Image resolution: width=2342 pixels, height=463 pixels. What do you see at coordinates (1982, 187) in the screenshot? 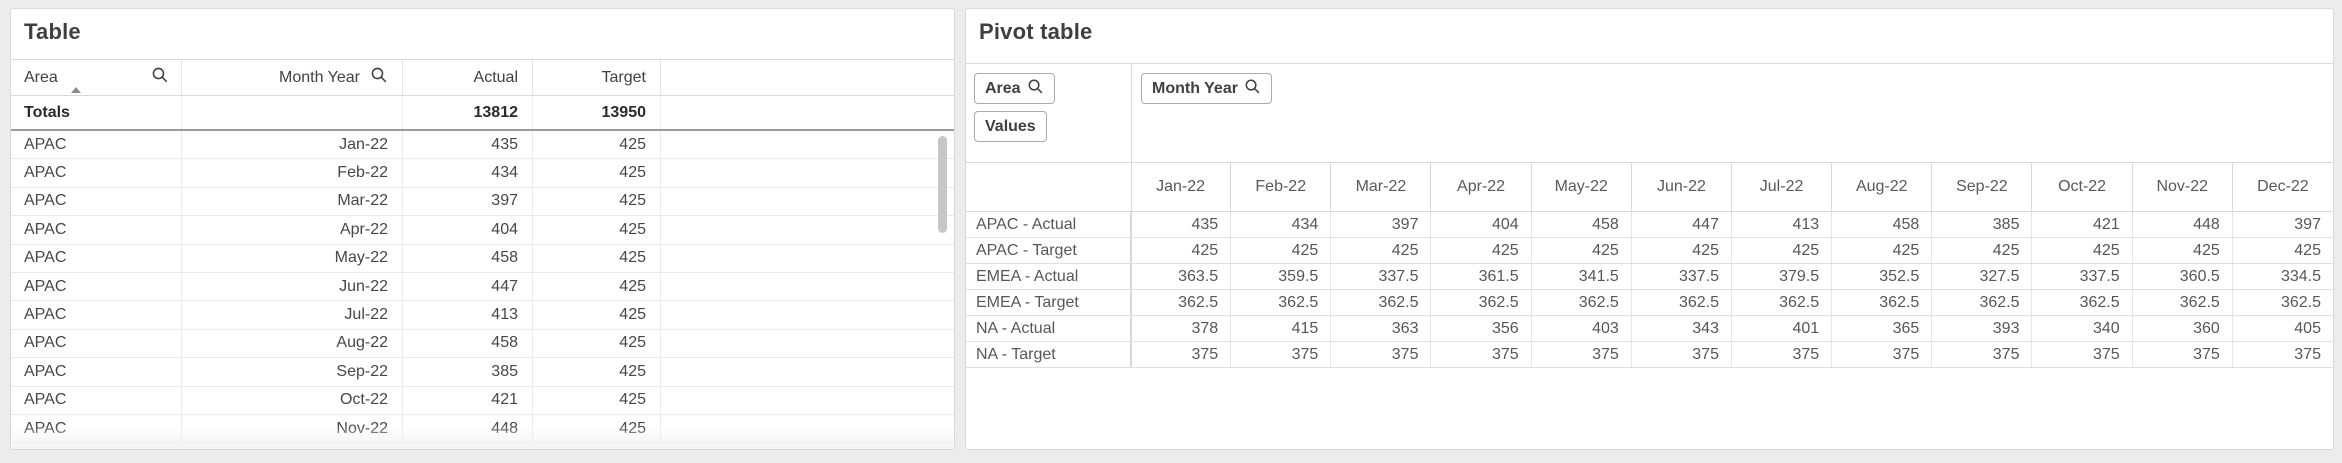
I see `pivot-column-header: Sep-22` at bounding box center [1982, 187].